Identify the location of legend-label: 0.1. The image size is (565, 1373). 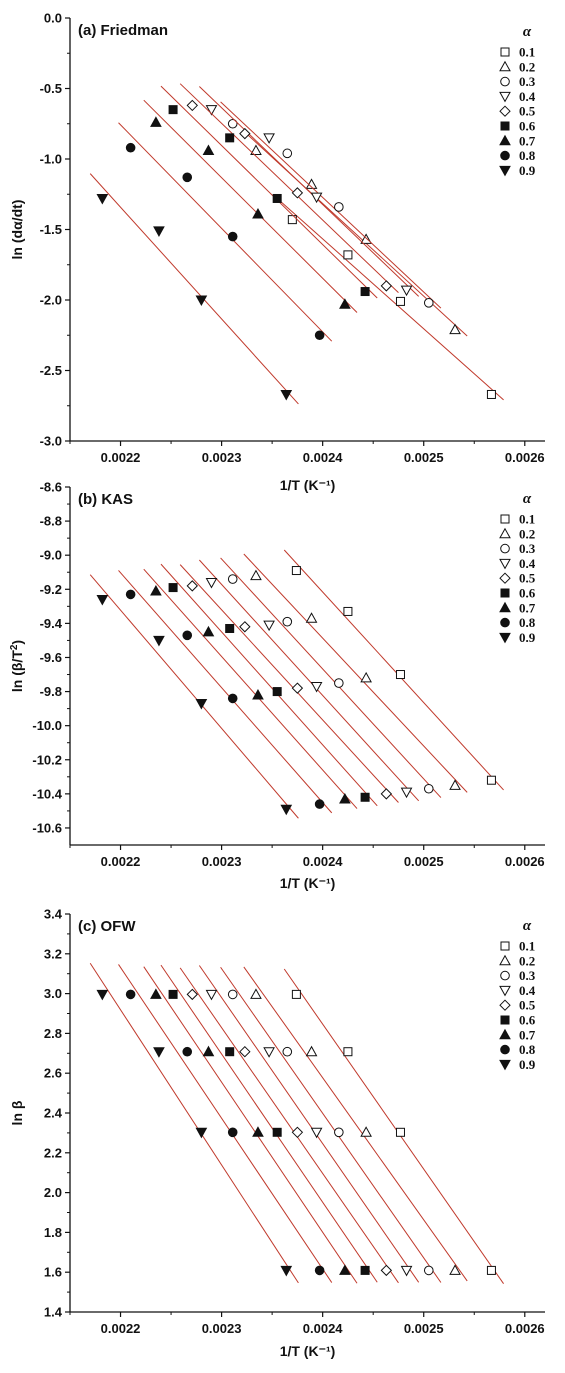
(527, 52).